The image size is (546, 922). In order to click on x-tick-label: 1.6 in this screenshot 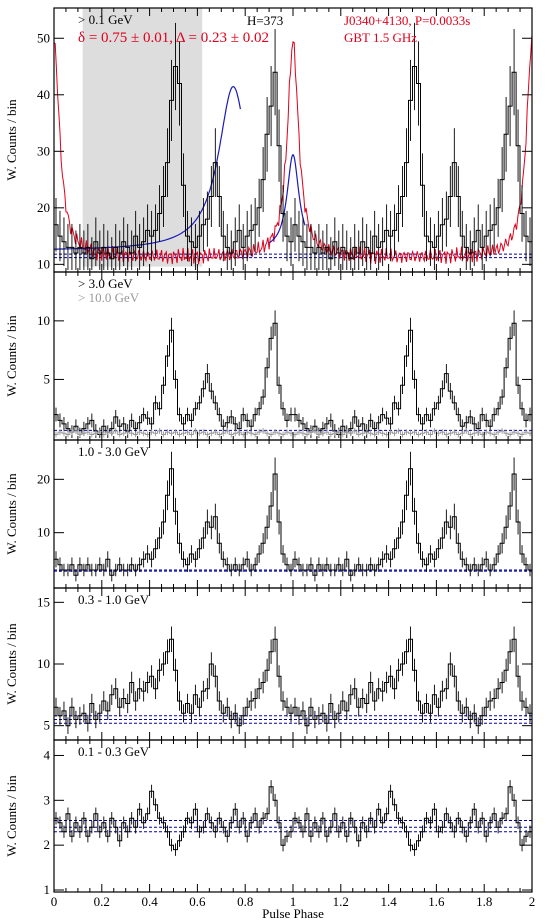, I will do `click(436, 901)`.